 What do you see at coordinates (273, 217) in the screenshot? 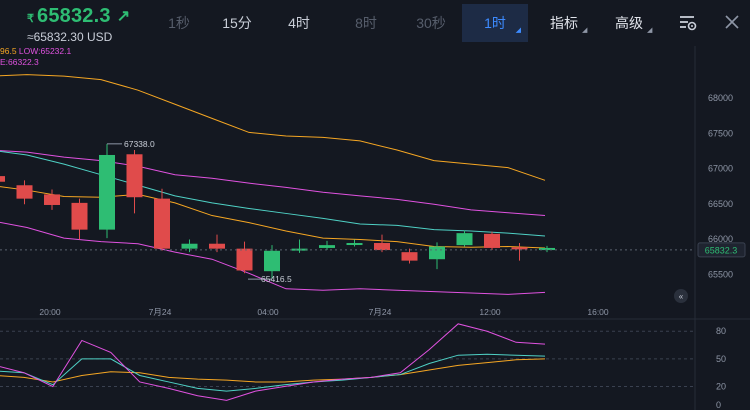
I see `band-middle-orange-line` at bounding box center [273, 217].